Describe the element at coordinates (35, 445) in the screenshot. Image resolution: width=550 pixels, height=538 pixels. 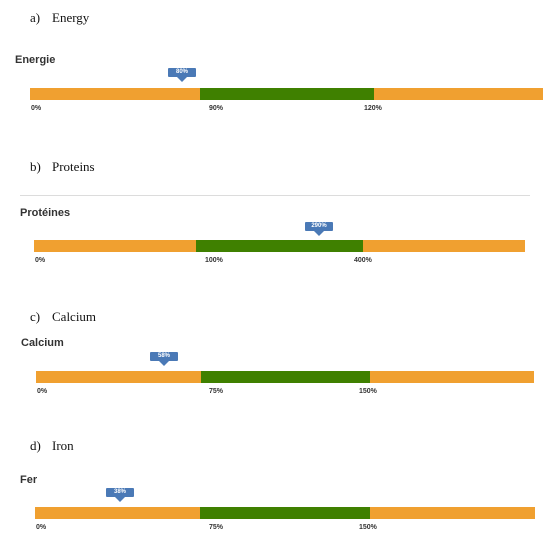
I see `caption-letter: d)` at that location.